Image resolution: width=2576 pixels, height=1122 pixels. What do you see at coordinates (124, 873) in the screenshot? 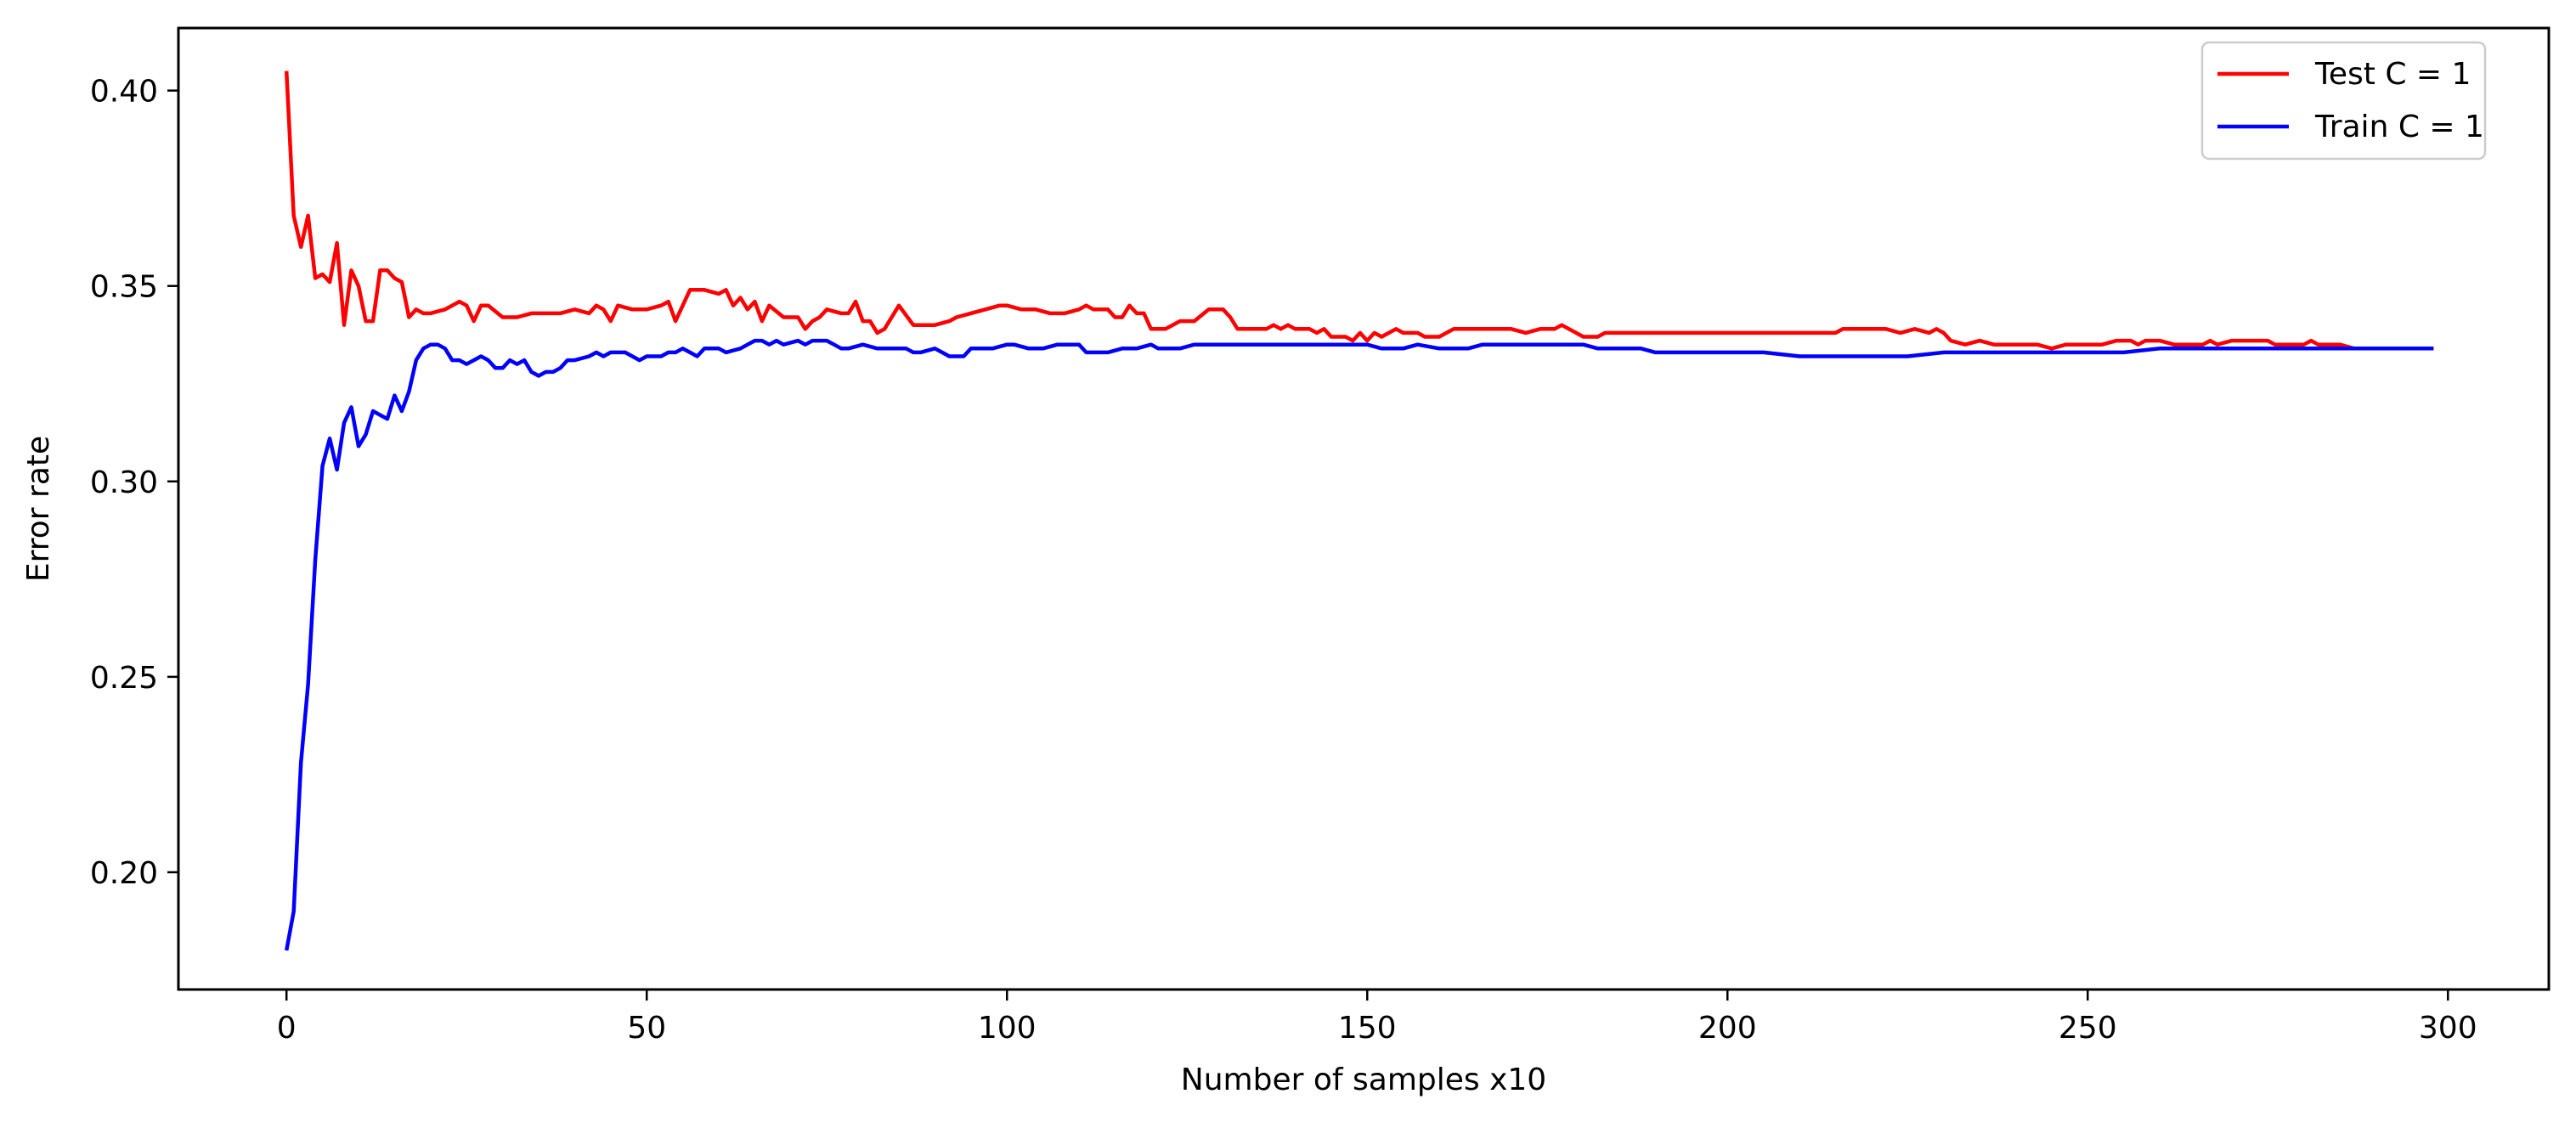
I see `y-tick-label: 0.20` at bounding box center [124, 873].